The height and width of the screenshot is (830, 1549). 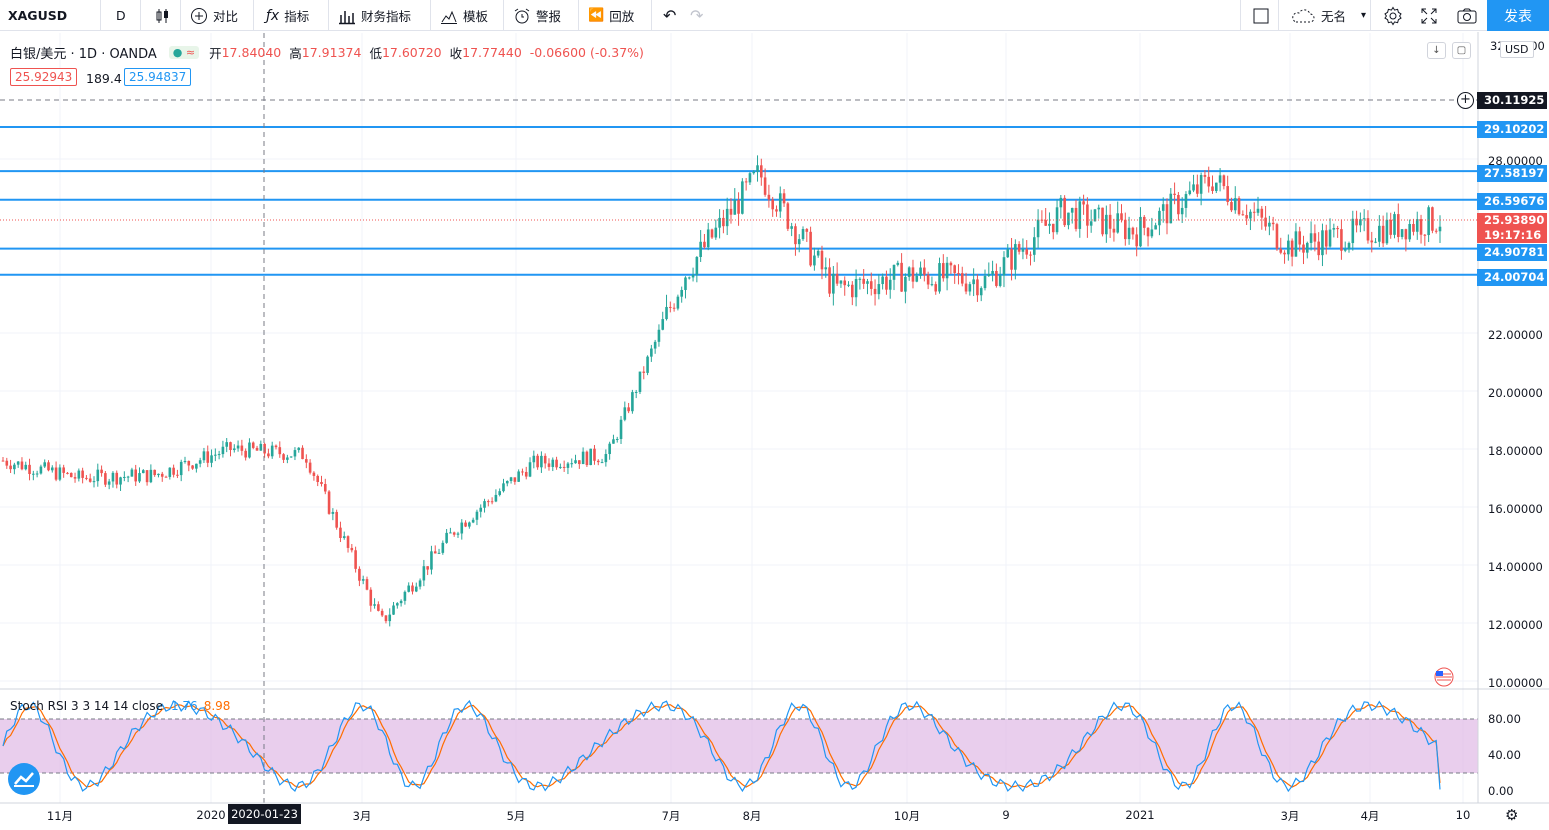 What do you see at coordinates (1461, 50) in the screenshot?
I see `maximize-button: ▢` at bounding box center [1461, 50].